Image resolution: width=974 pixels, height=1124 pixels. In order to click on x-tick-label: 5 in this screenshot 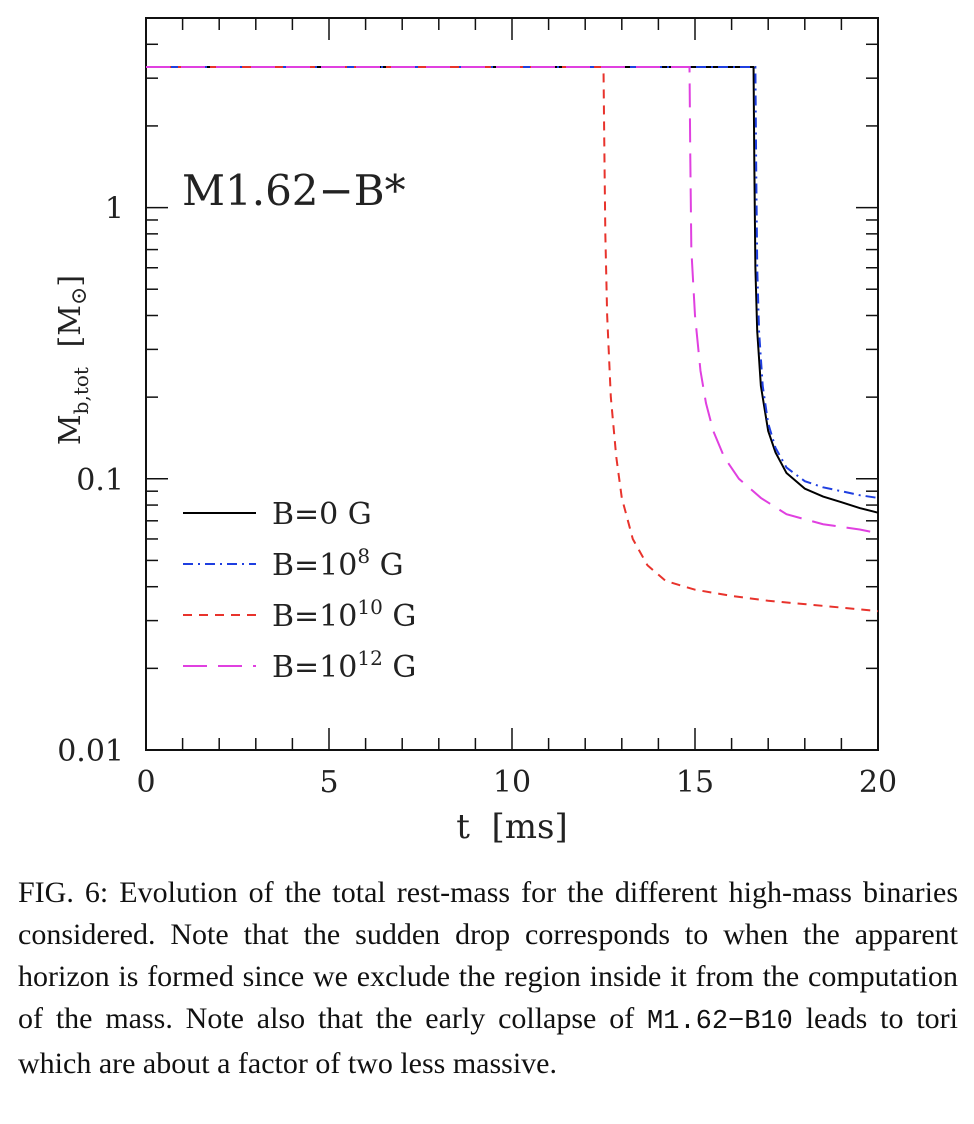, I will do `click(328, 782)`.